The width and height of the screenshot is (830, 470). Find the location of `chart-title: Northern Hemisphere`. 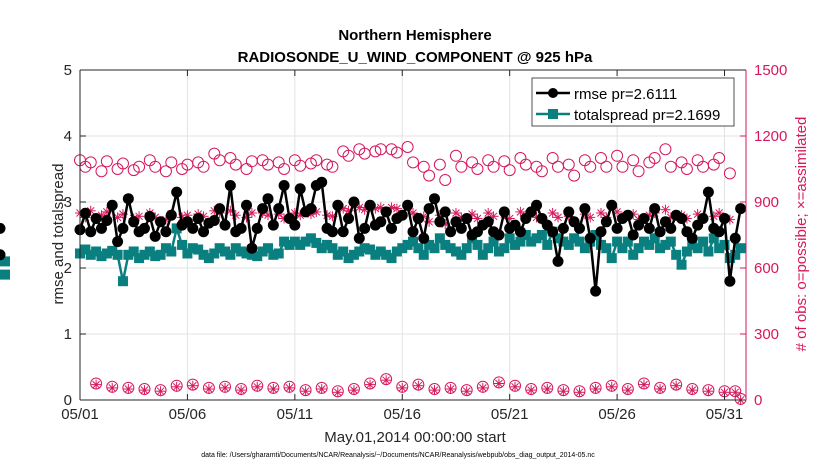

chart-title: Northern Hemisphere is located at coordinates (414, 35).